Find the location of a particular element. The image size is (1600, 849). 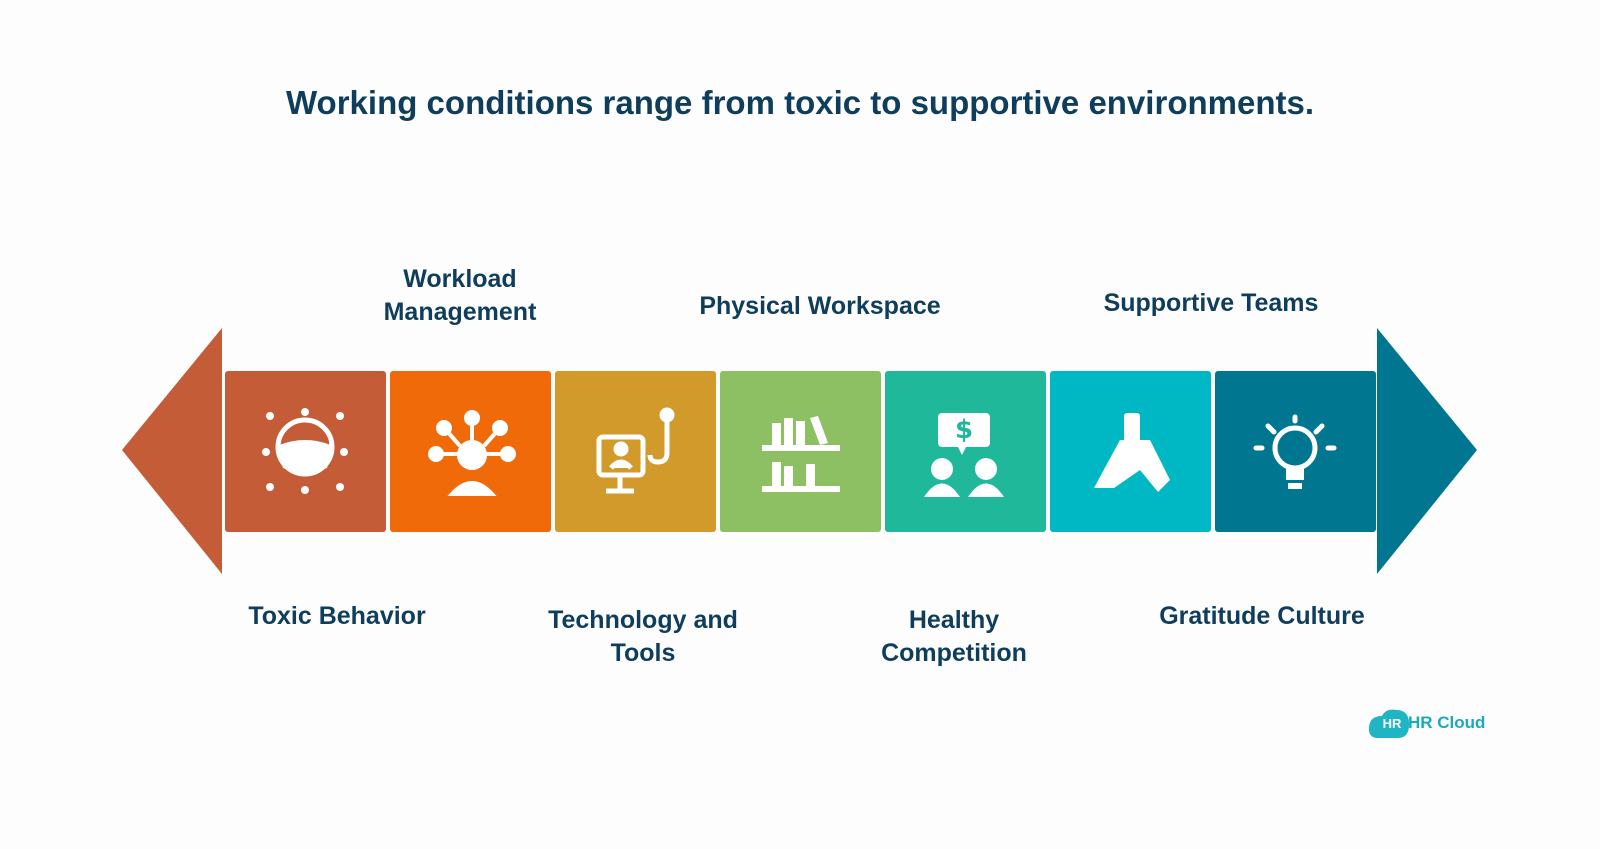

item-label: Gratitude Culture is located at coordinates (1262, 616).